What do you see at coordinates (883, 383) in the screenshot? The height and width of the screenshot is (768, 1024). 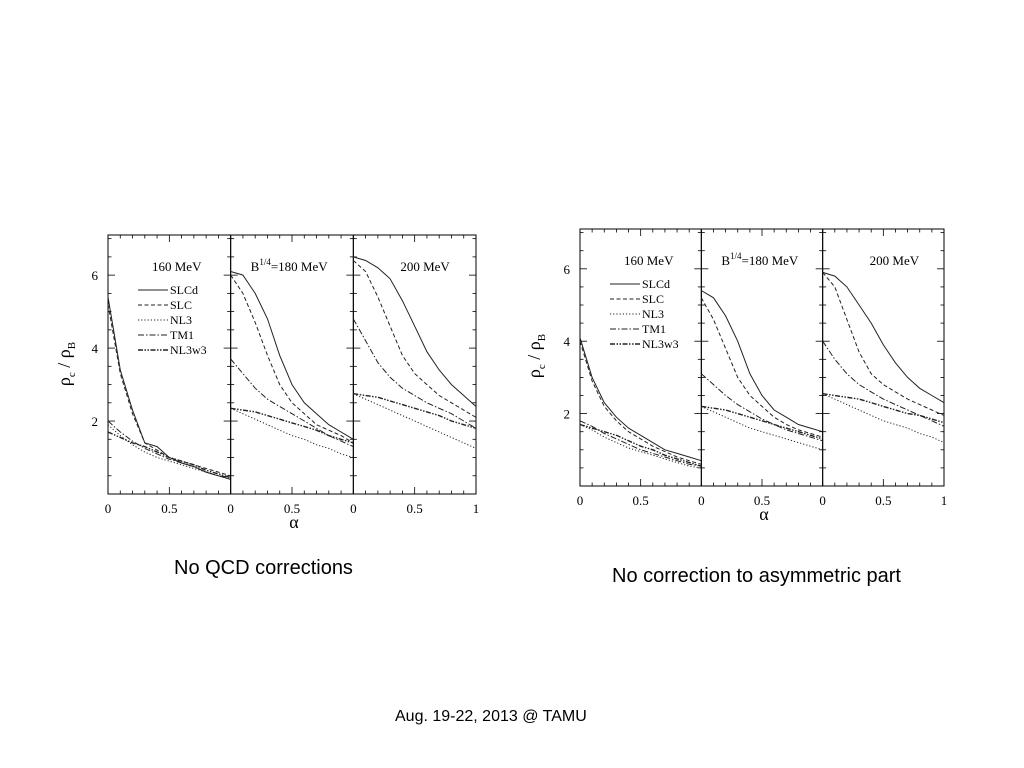 I see `chart1-p2-series-tm1` at bounding box center [883, 383].